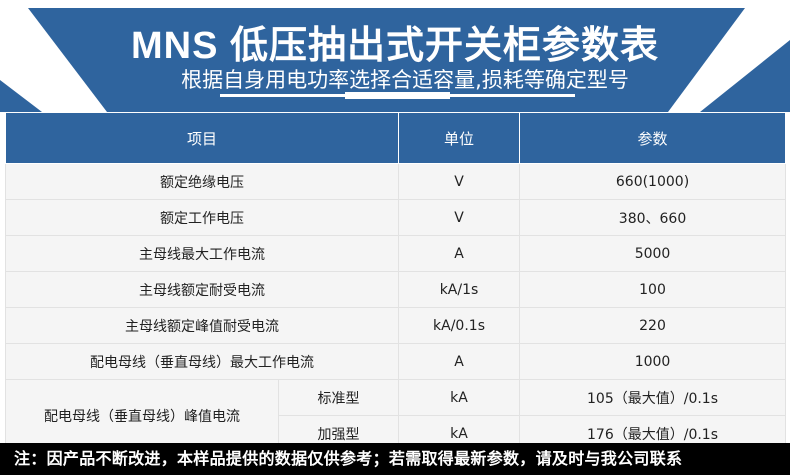  I want to click on cell-unit: kA, so click(459, 397).